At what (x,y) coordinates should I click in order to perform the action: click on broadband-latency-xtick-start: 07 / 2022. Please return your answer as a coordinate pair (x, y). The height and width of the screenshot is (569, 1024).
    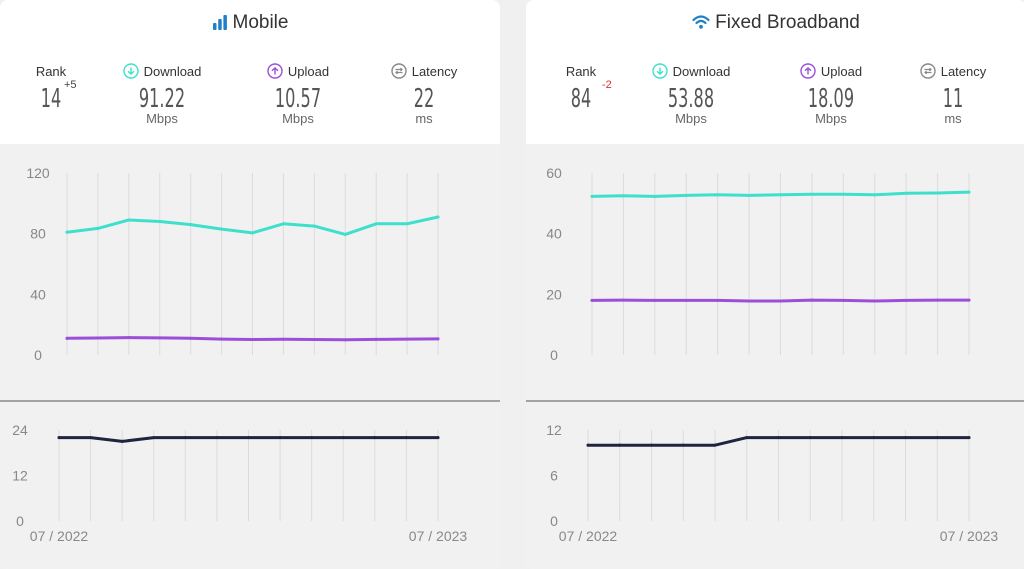
    Looking at the image, I should click on (588, 536).